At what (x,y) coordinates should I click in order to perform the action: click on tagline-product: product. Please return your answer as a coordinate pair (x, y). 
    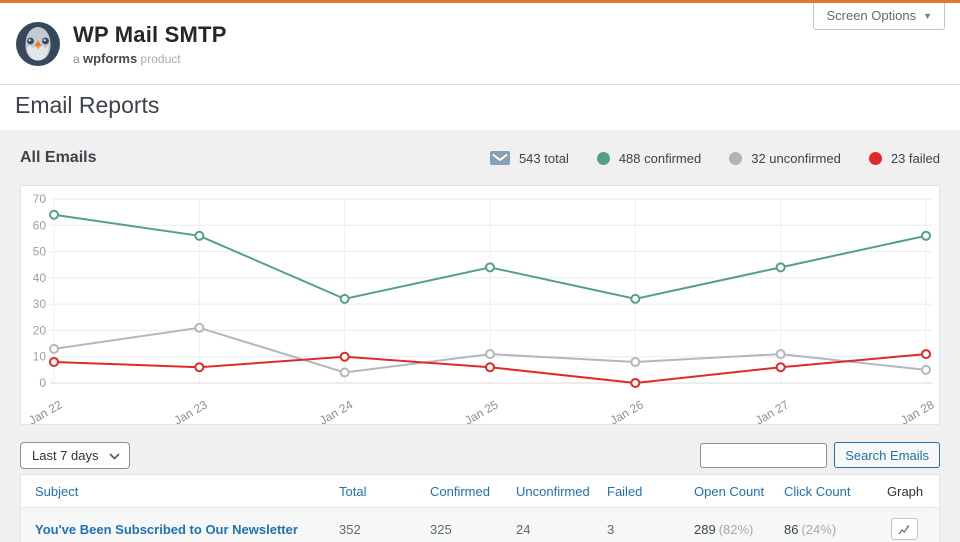
    Looking at the image, I should click on (160, 58).